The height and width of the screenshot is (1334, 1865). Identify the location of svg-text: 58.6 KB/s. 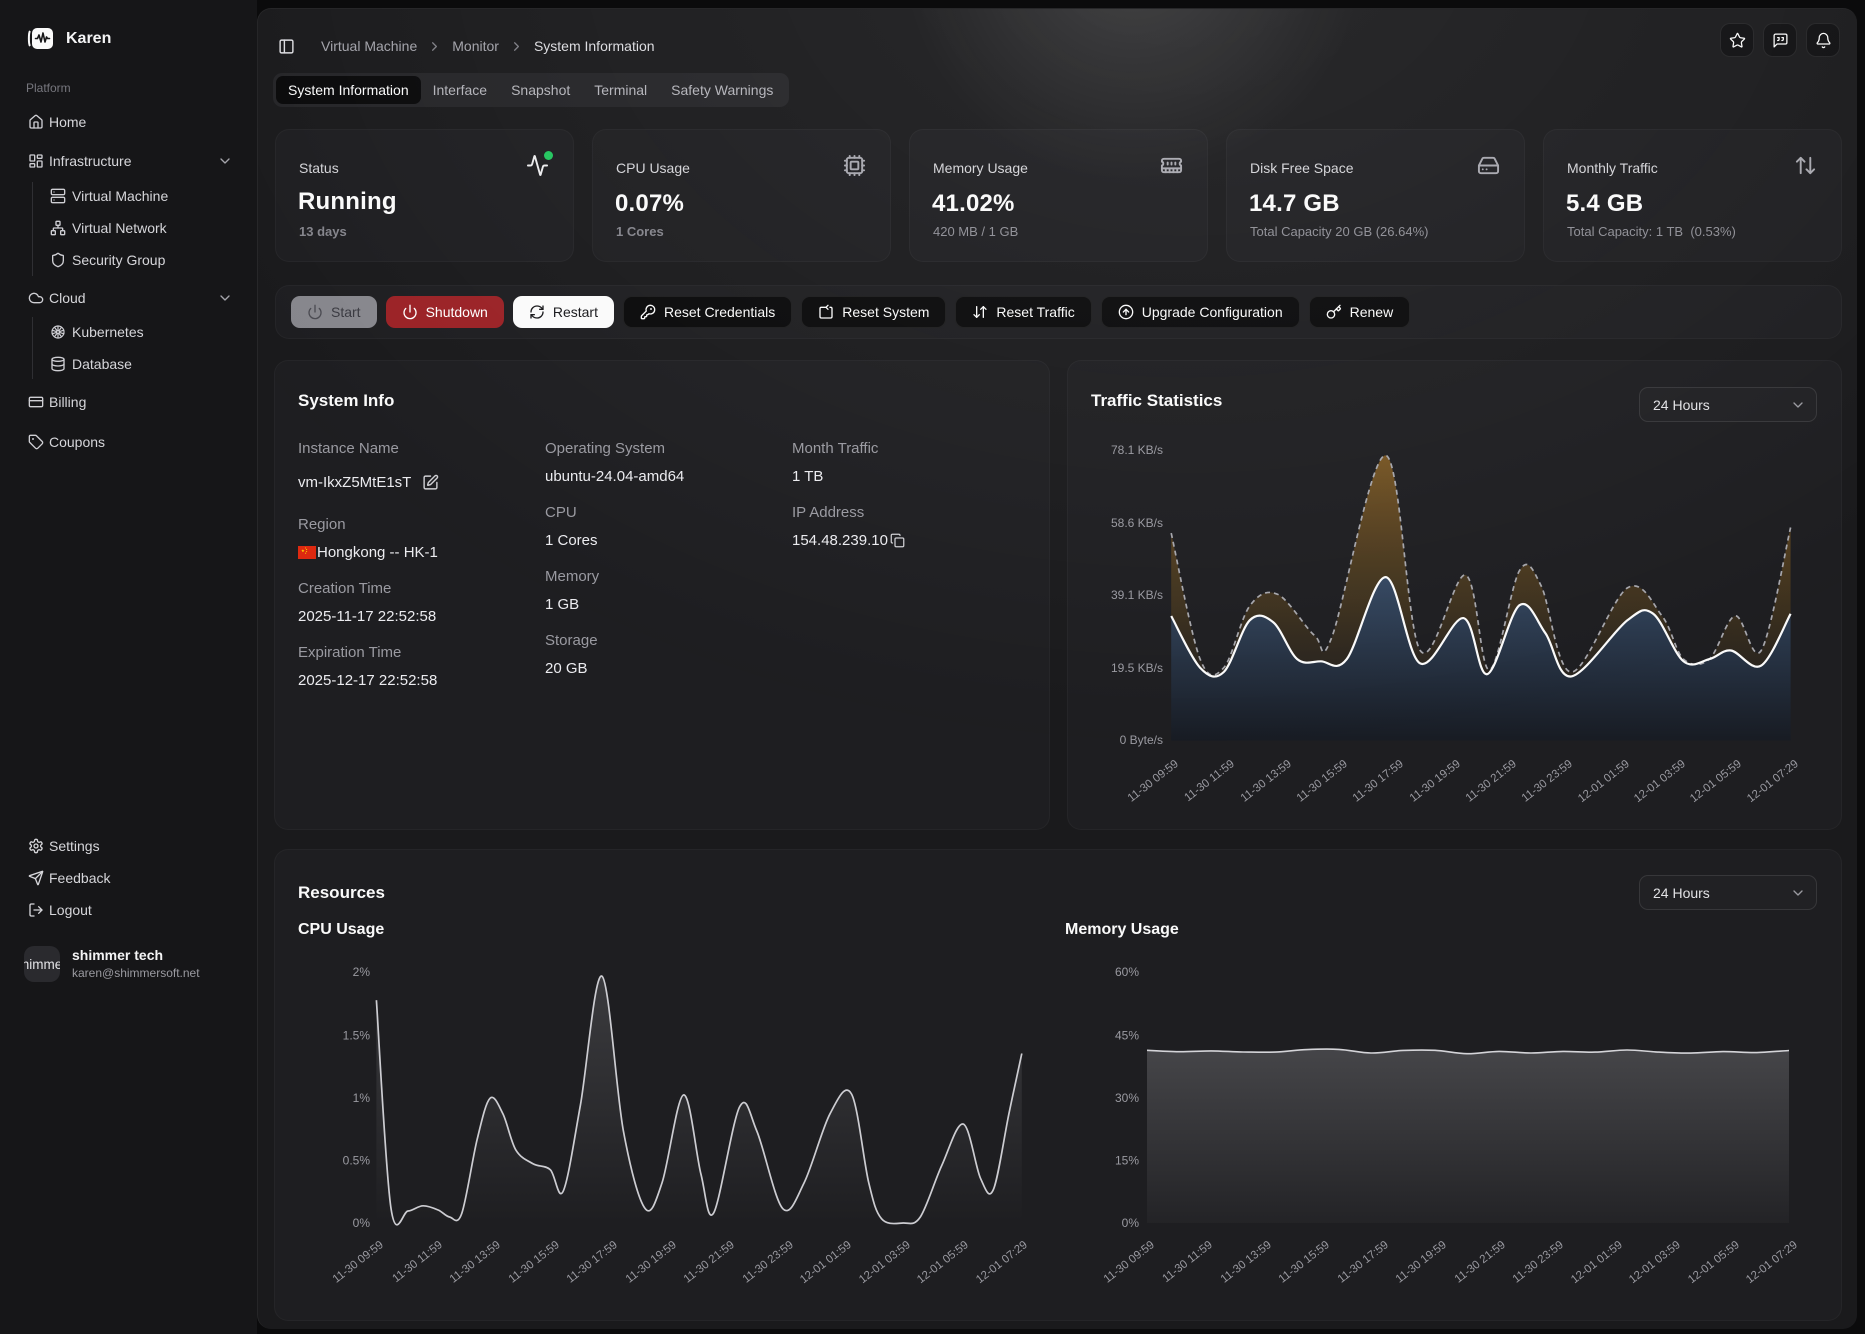
(1137, 523).